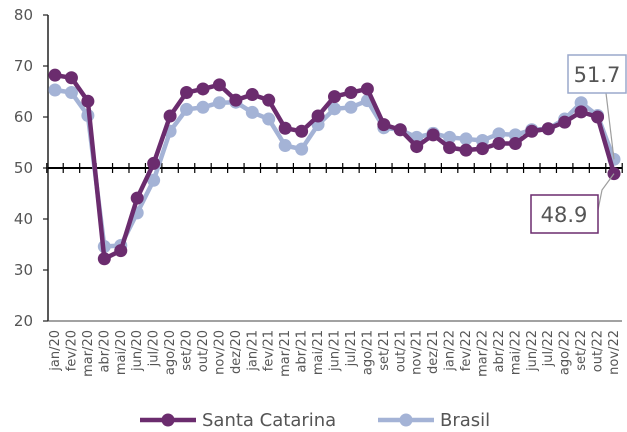  I want to click on x-tick-label: jun/20, so click(137, 351).